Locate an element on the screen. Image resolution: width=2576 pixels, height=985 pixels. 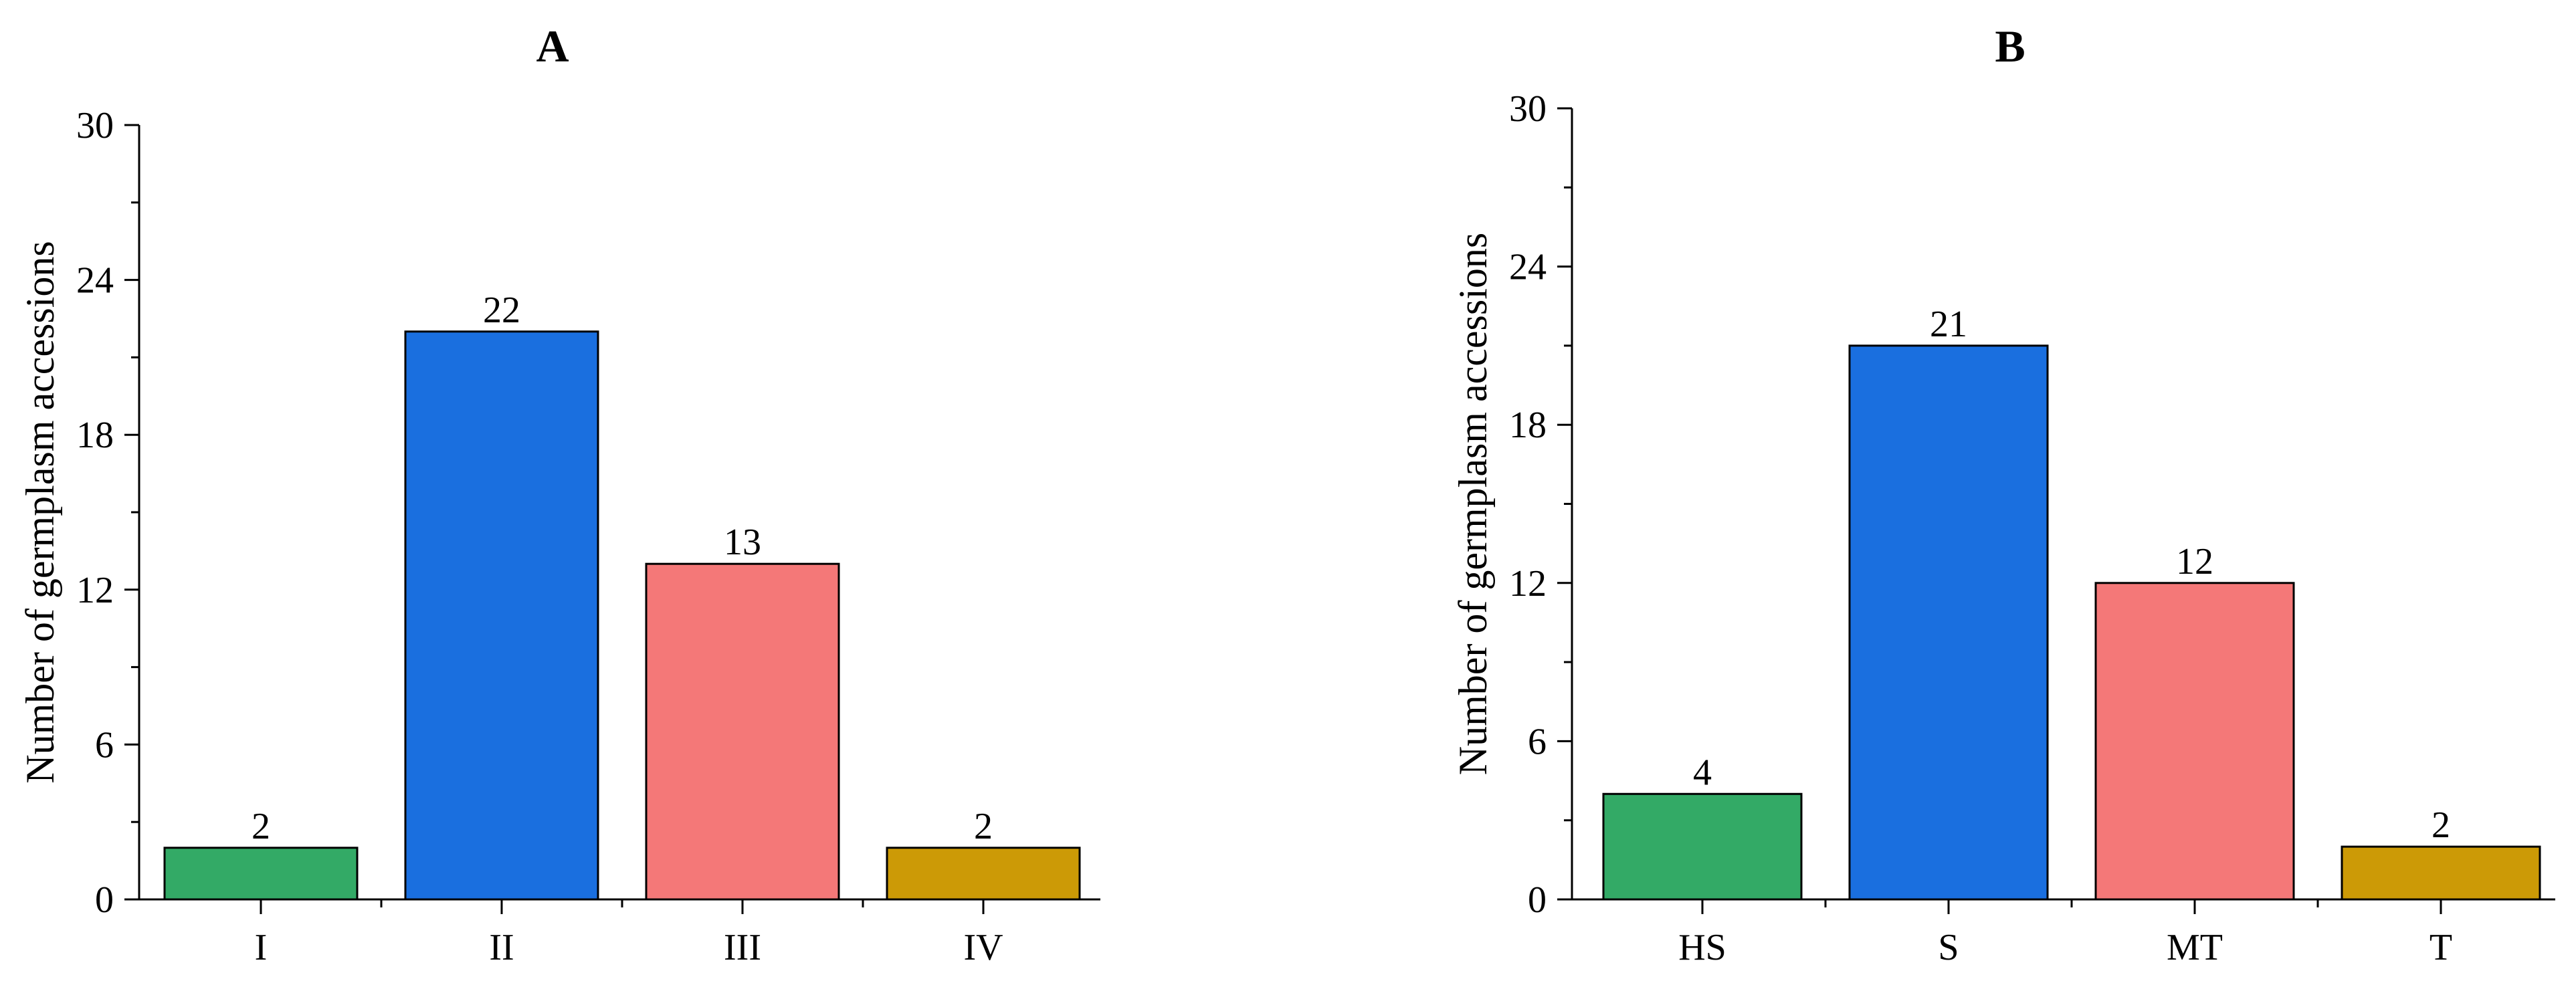
x-tick-label: T is located at coordinates (2441, 947).